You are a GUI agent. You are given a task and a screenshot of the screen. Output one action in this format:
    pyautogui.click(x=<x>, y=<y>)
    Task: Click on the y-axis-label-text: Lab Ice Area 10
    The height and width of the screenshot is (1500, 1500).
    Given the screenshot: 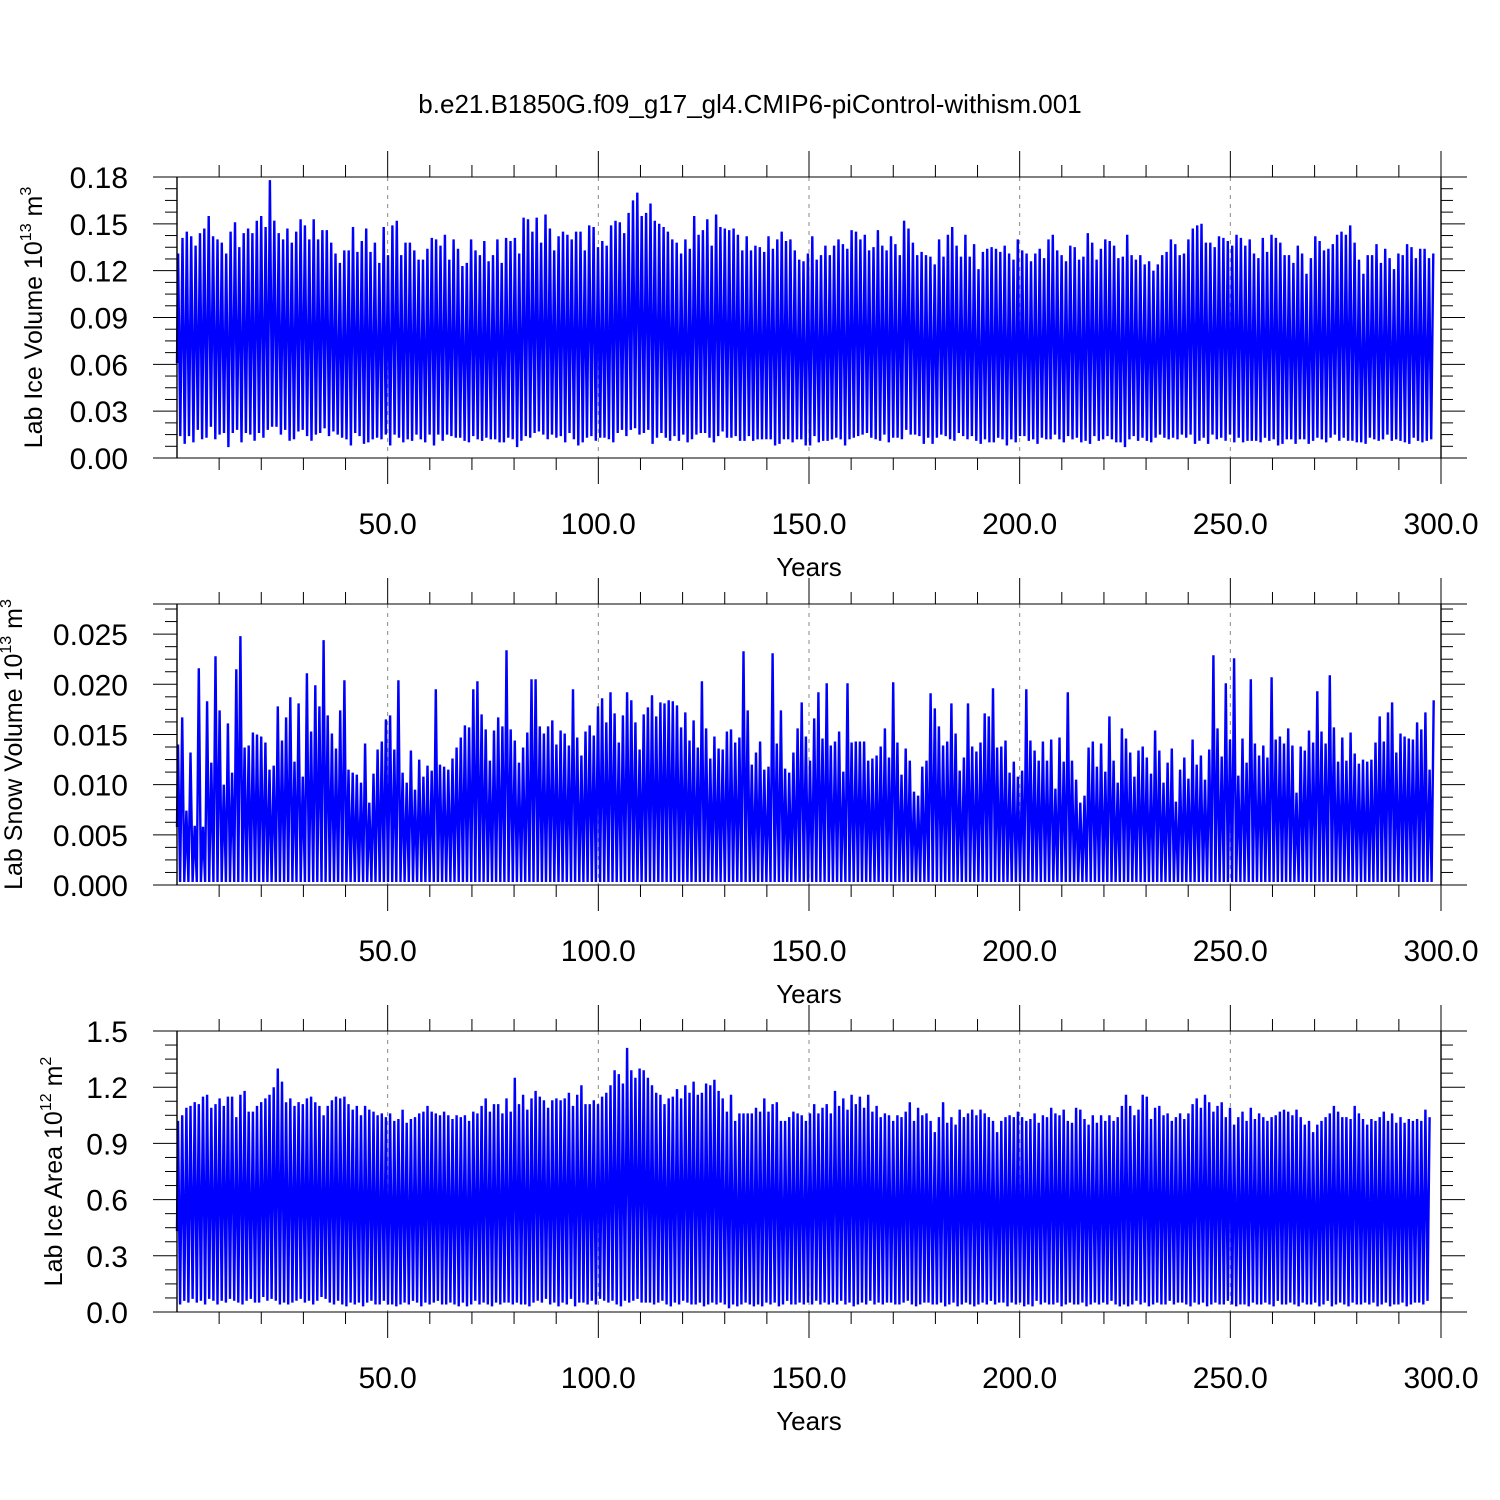 What is the action you would take?
    pyautogui.click(x=54, y=1198)
    